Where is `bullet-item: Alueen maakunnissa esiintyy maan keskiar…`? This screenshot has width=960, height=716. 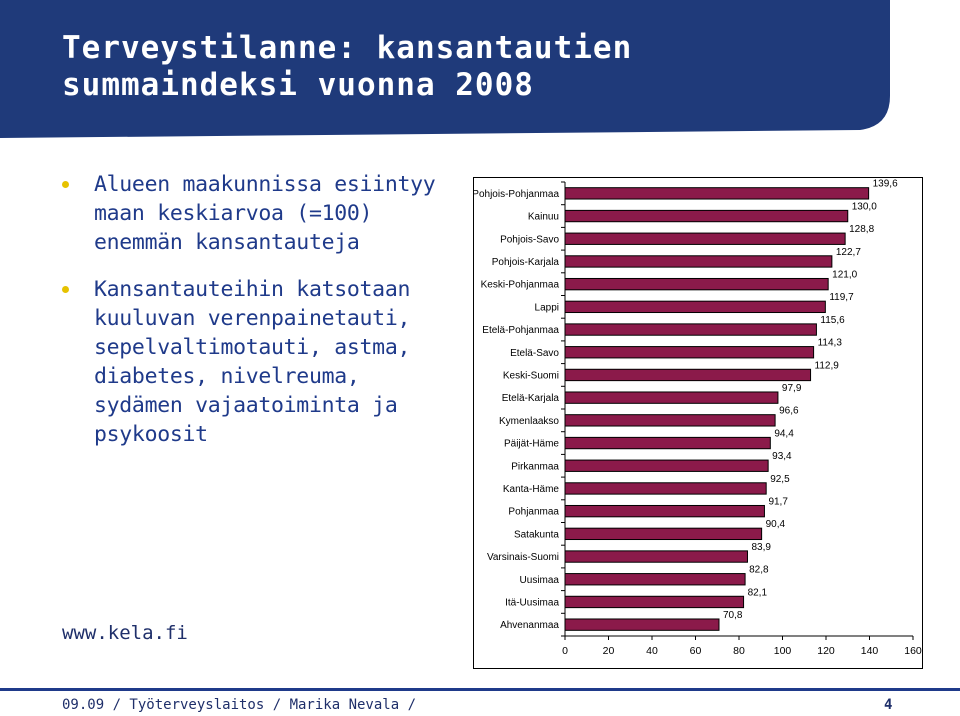
bullet-item: Alueen maakunnissa esiintyy maan keskiar… is located at coordinates (259, 213).